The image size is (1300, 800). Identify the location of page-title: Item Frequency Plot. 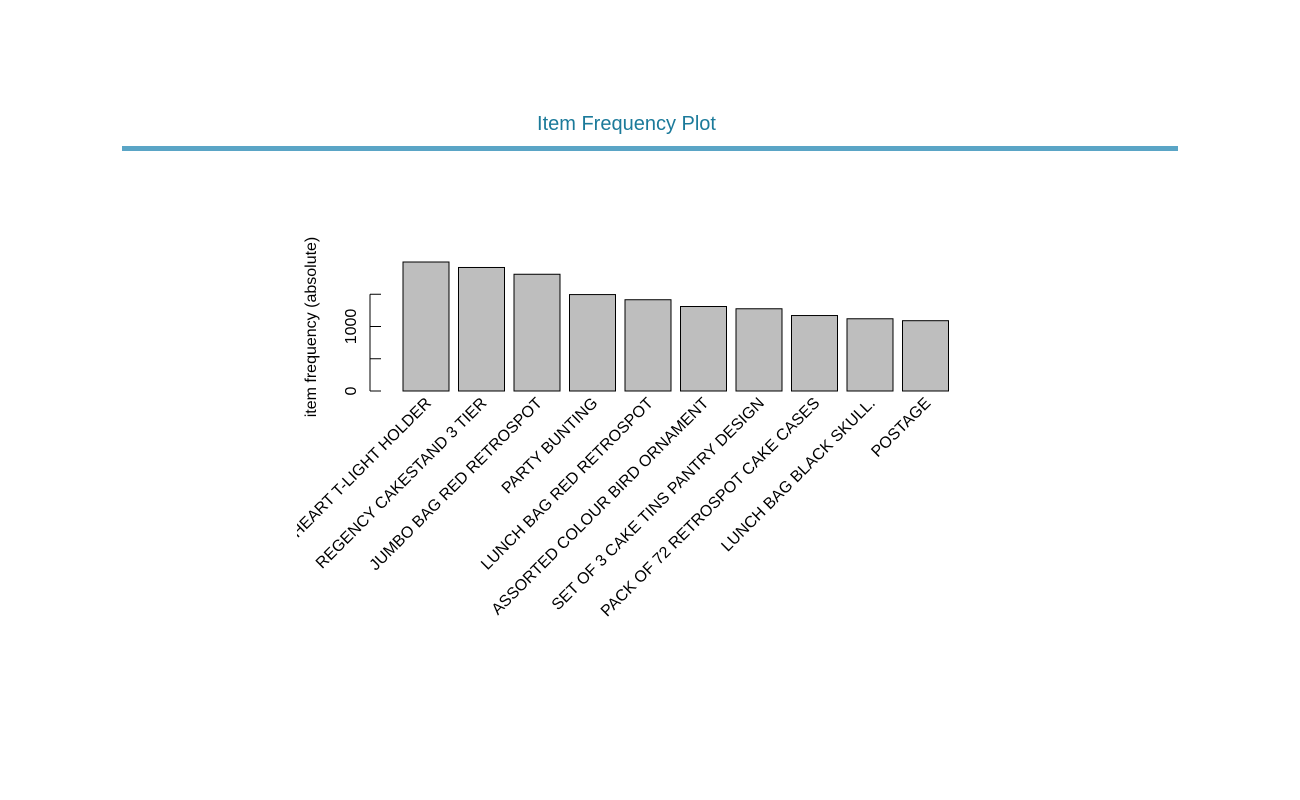
(626, 124).